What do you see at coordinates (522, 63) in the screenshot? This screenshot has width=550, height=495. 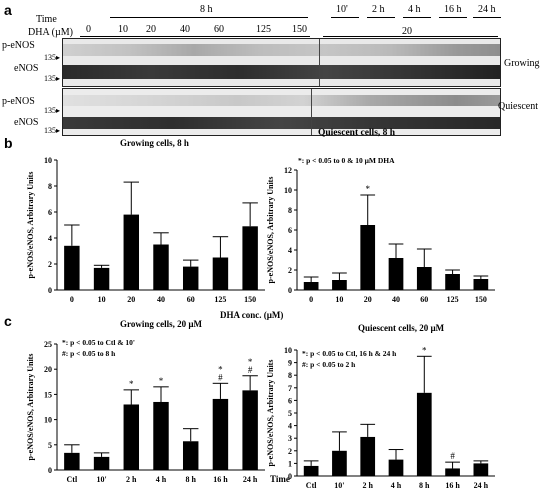 I see `growing-label: Growing` at bounding box center [522, 63].